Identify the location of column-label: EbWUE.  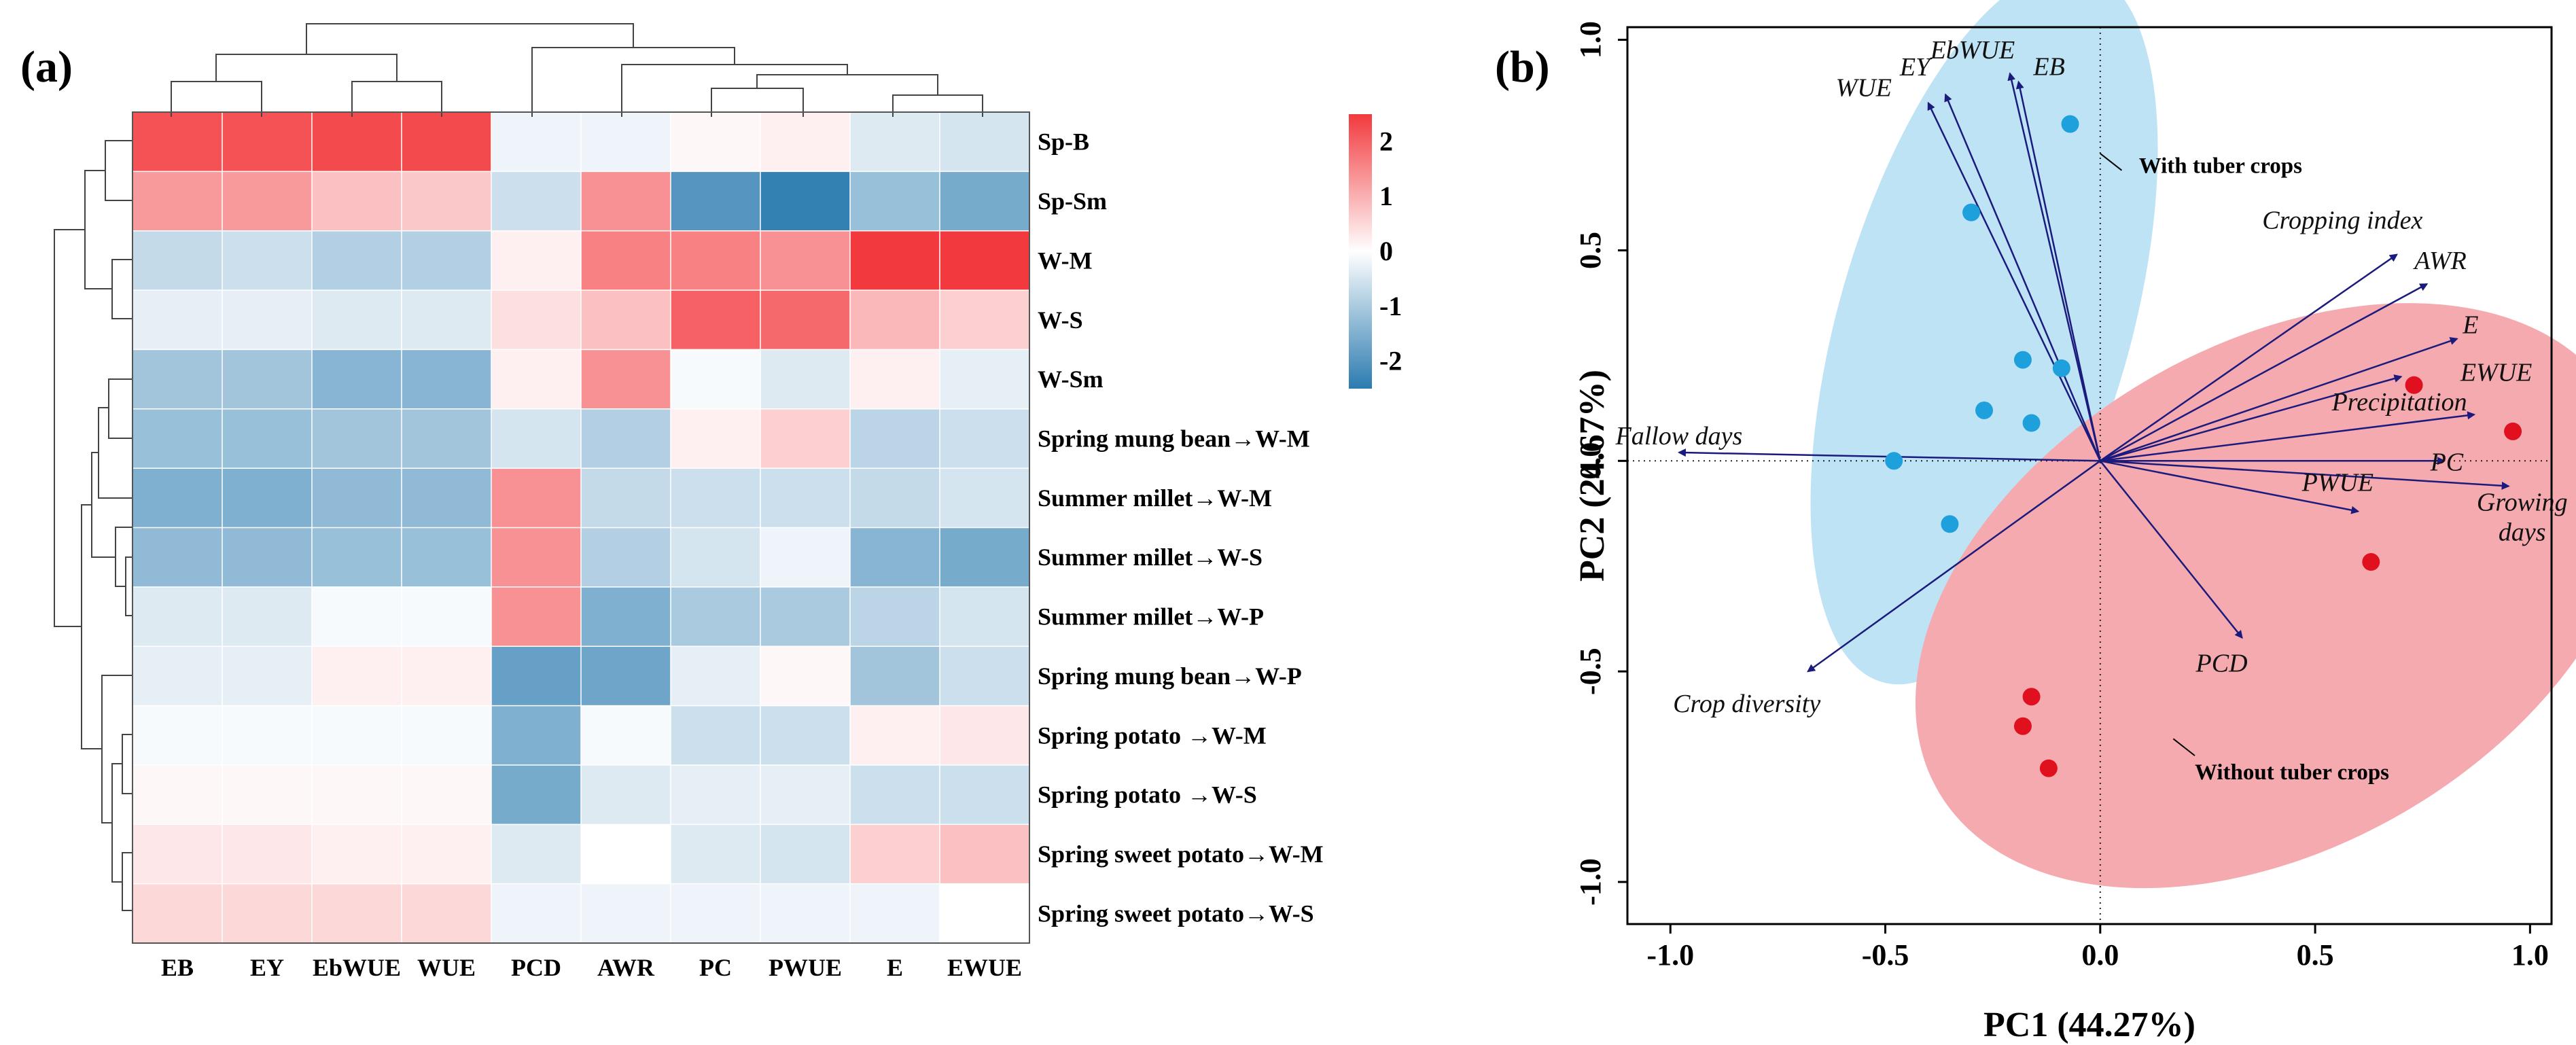
(357, 967).